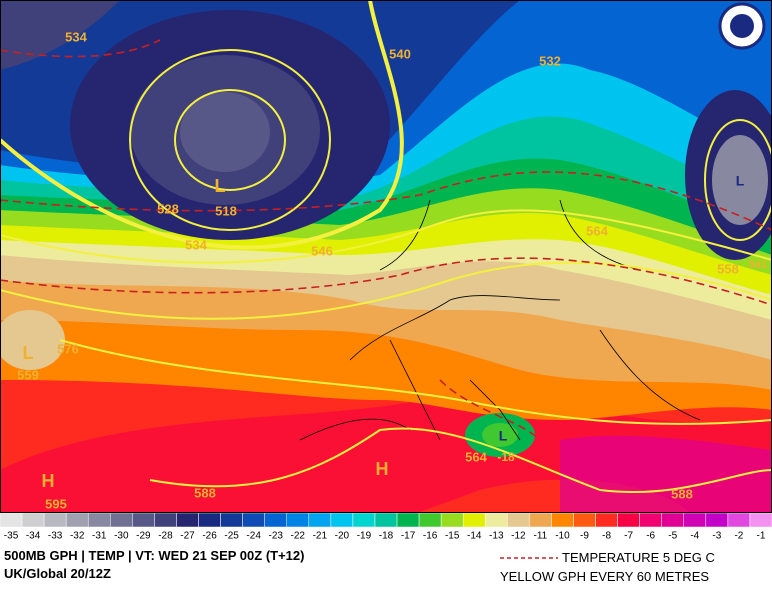 This screenshot has width=772, height=590. What do you see at coordinates (55, 536) in the screenshot?
I see `colorbar-label: -33` at bounding box center [55, 536].